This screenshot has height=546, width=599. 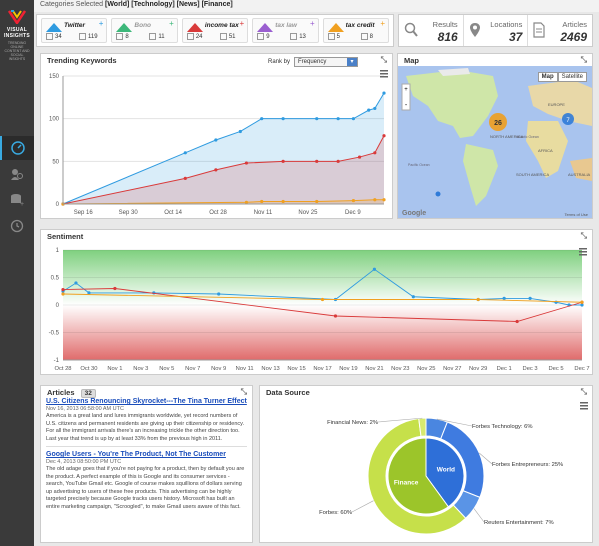 I want to click on categories-items: [World] [Technology] [News] [Finance], so click(x=169, y=4).